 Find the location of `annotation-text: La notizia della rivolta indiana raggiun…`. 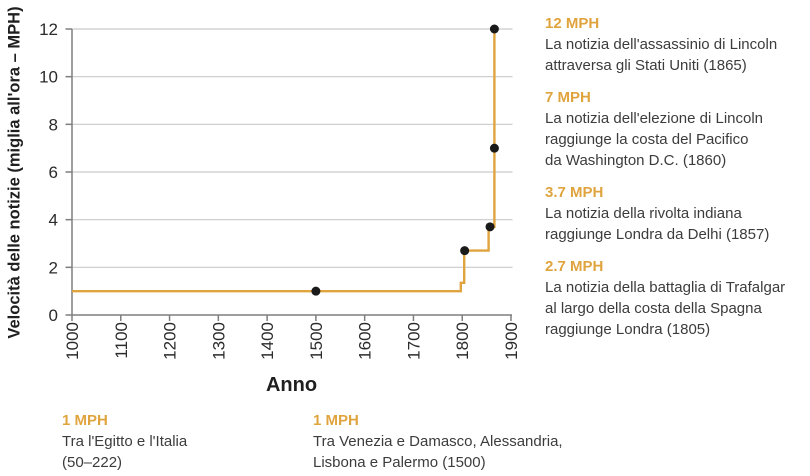

annotation-text: La notizia della rivolta indiana raggiun… is located at coordinates (657, 224).